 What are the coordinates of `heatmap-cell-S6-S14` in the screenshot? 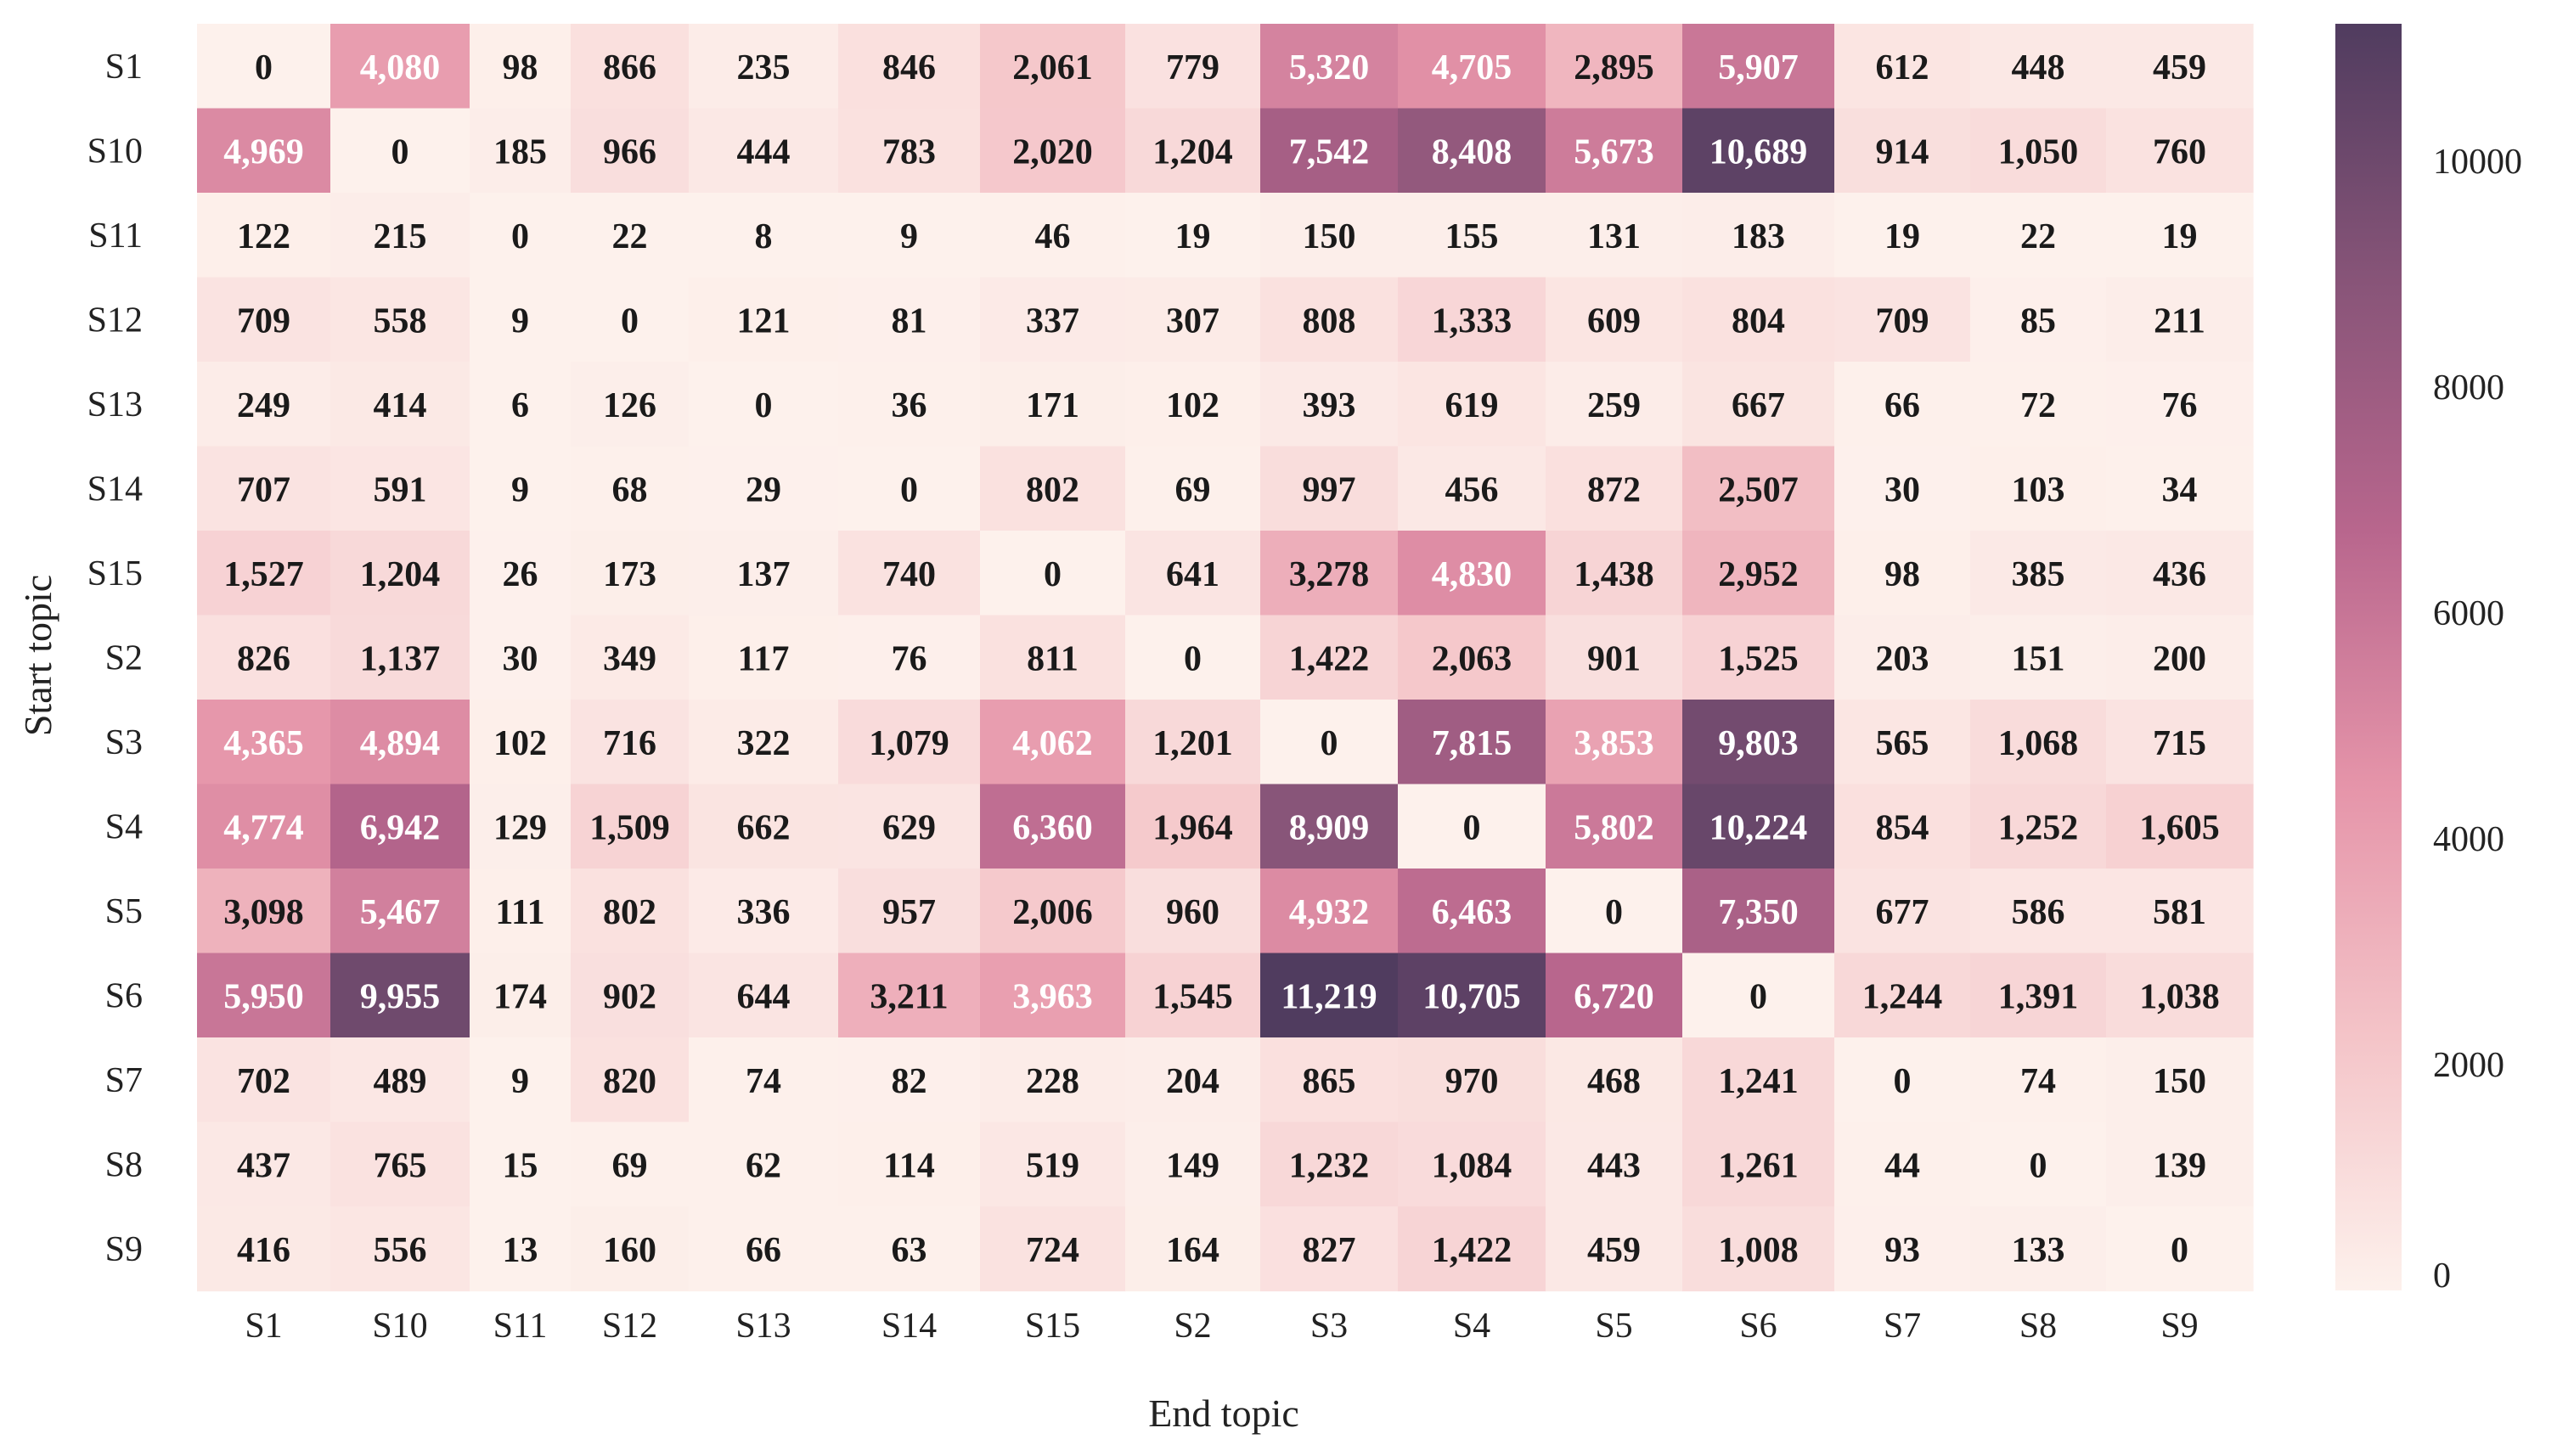 It's located at (909, 996).